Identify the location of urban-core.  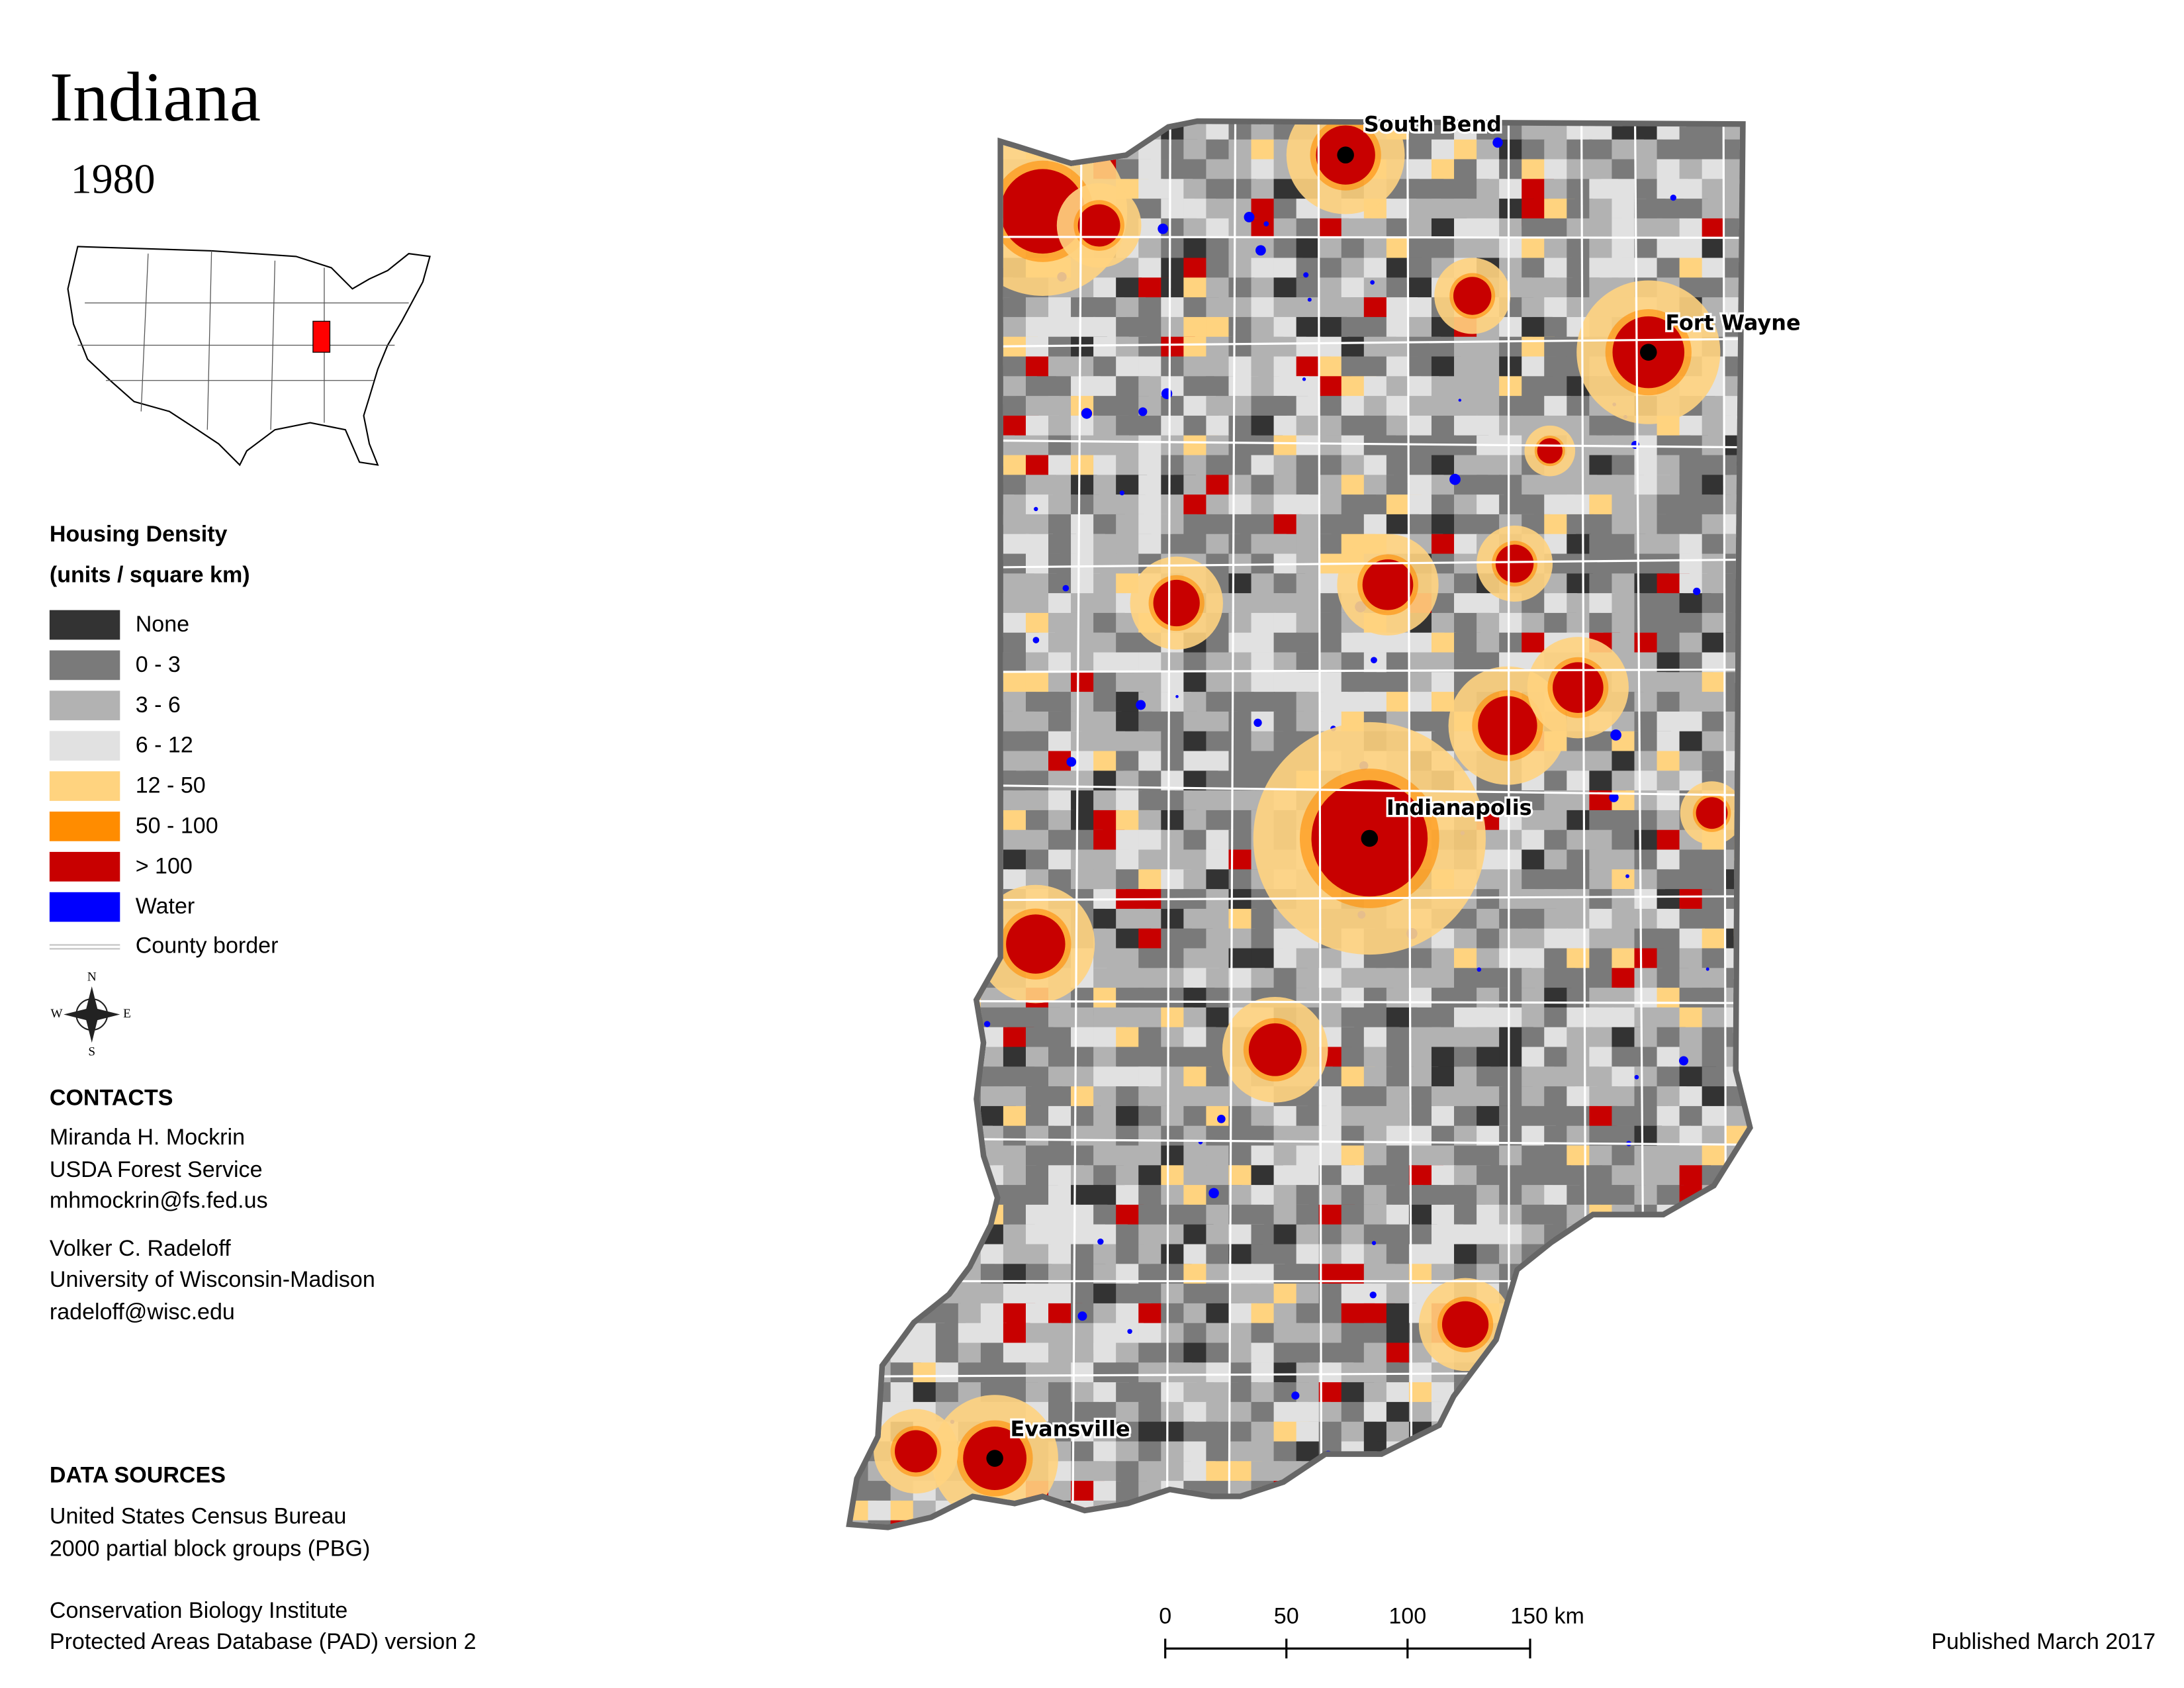
(1098, 225).